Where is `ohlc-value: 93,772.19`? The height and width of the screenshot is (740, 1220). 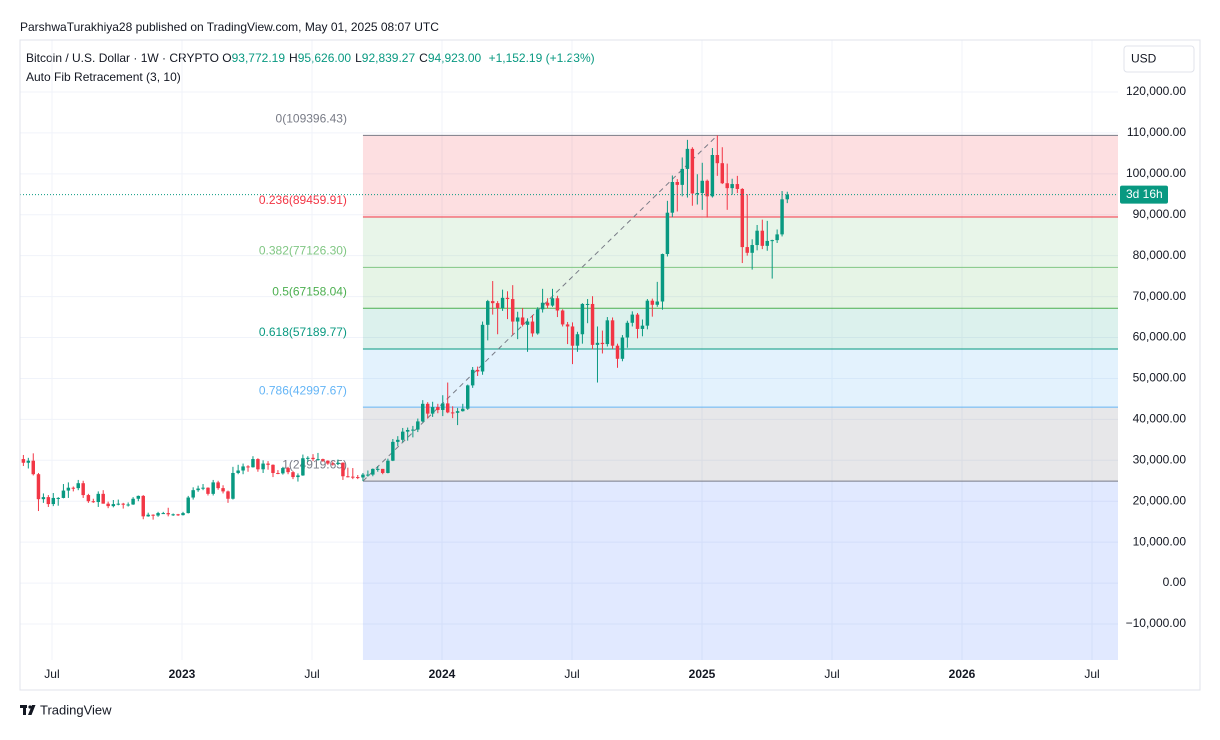 ohlc-value: 93,772.19 is located at coordinates (258, 58).